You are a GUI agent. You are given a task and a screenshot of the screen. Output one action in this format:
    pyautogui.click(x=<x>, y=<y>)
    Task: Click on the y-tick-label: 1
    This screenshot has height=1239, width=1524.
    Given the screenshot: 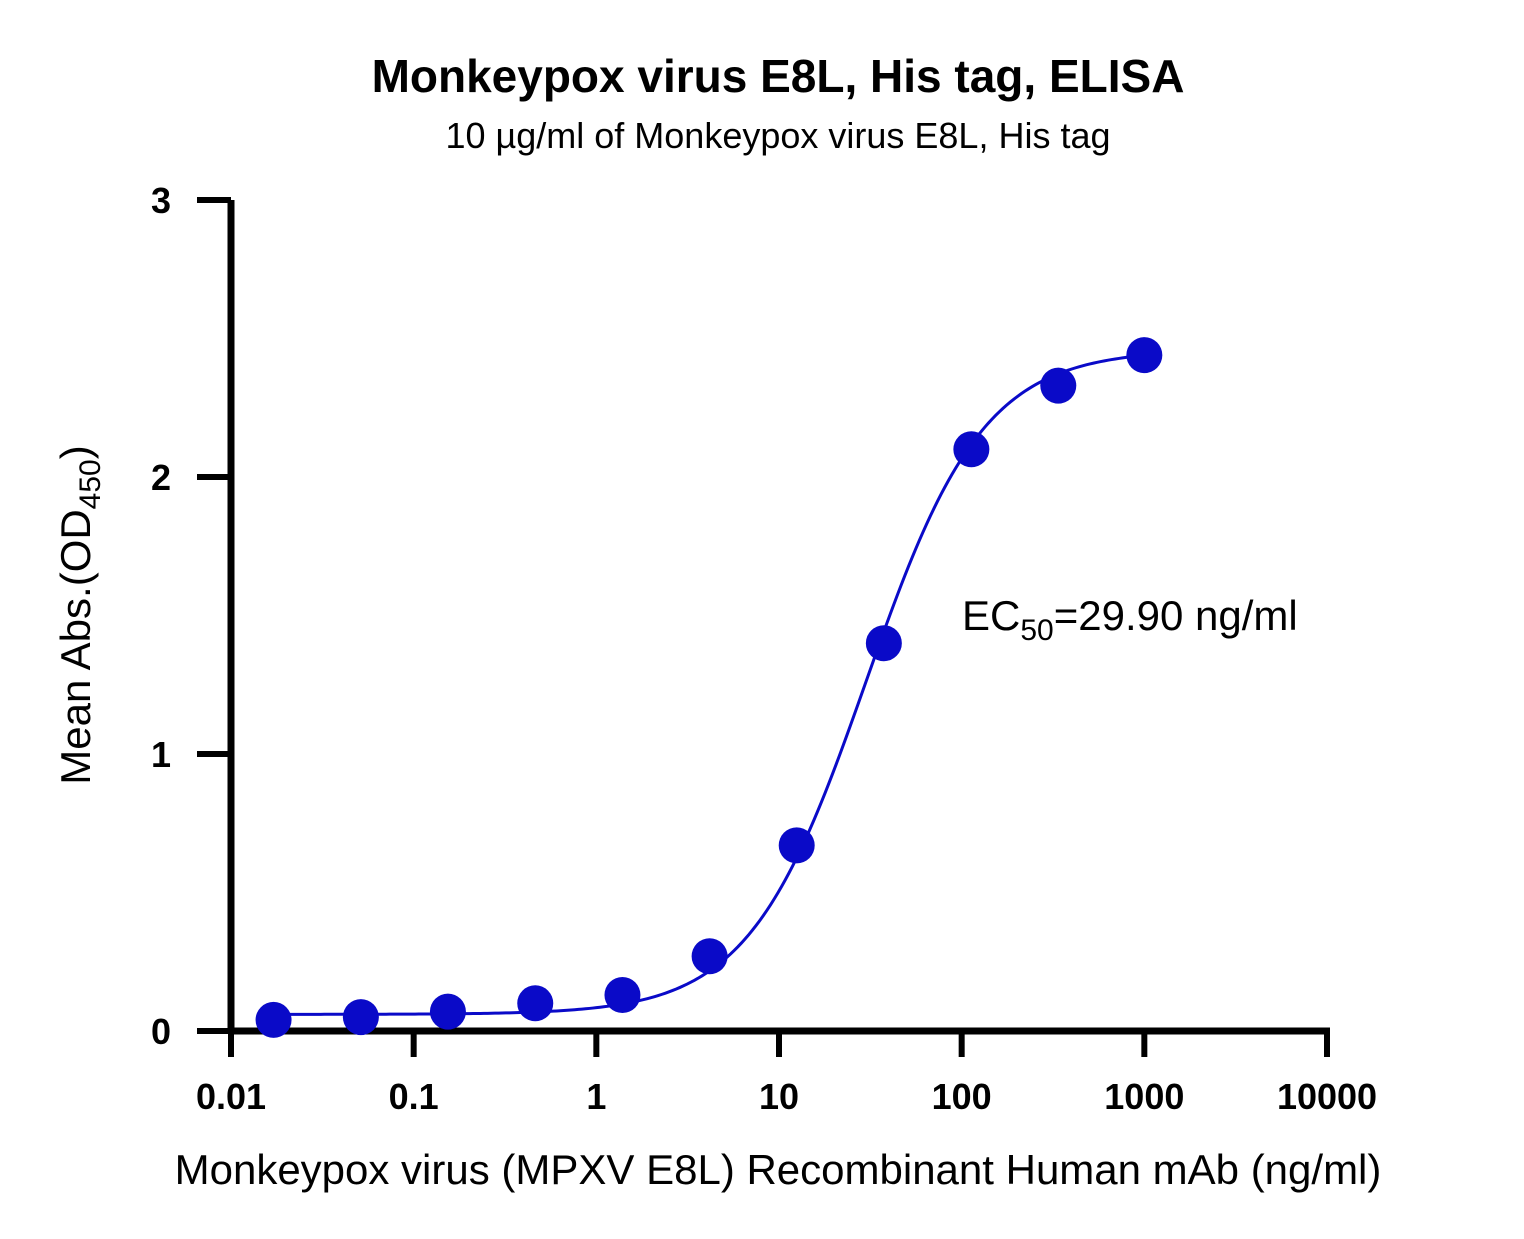 What is the action you would take?
    pyautogui.click(x=161, y=754)
    